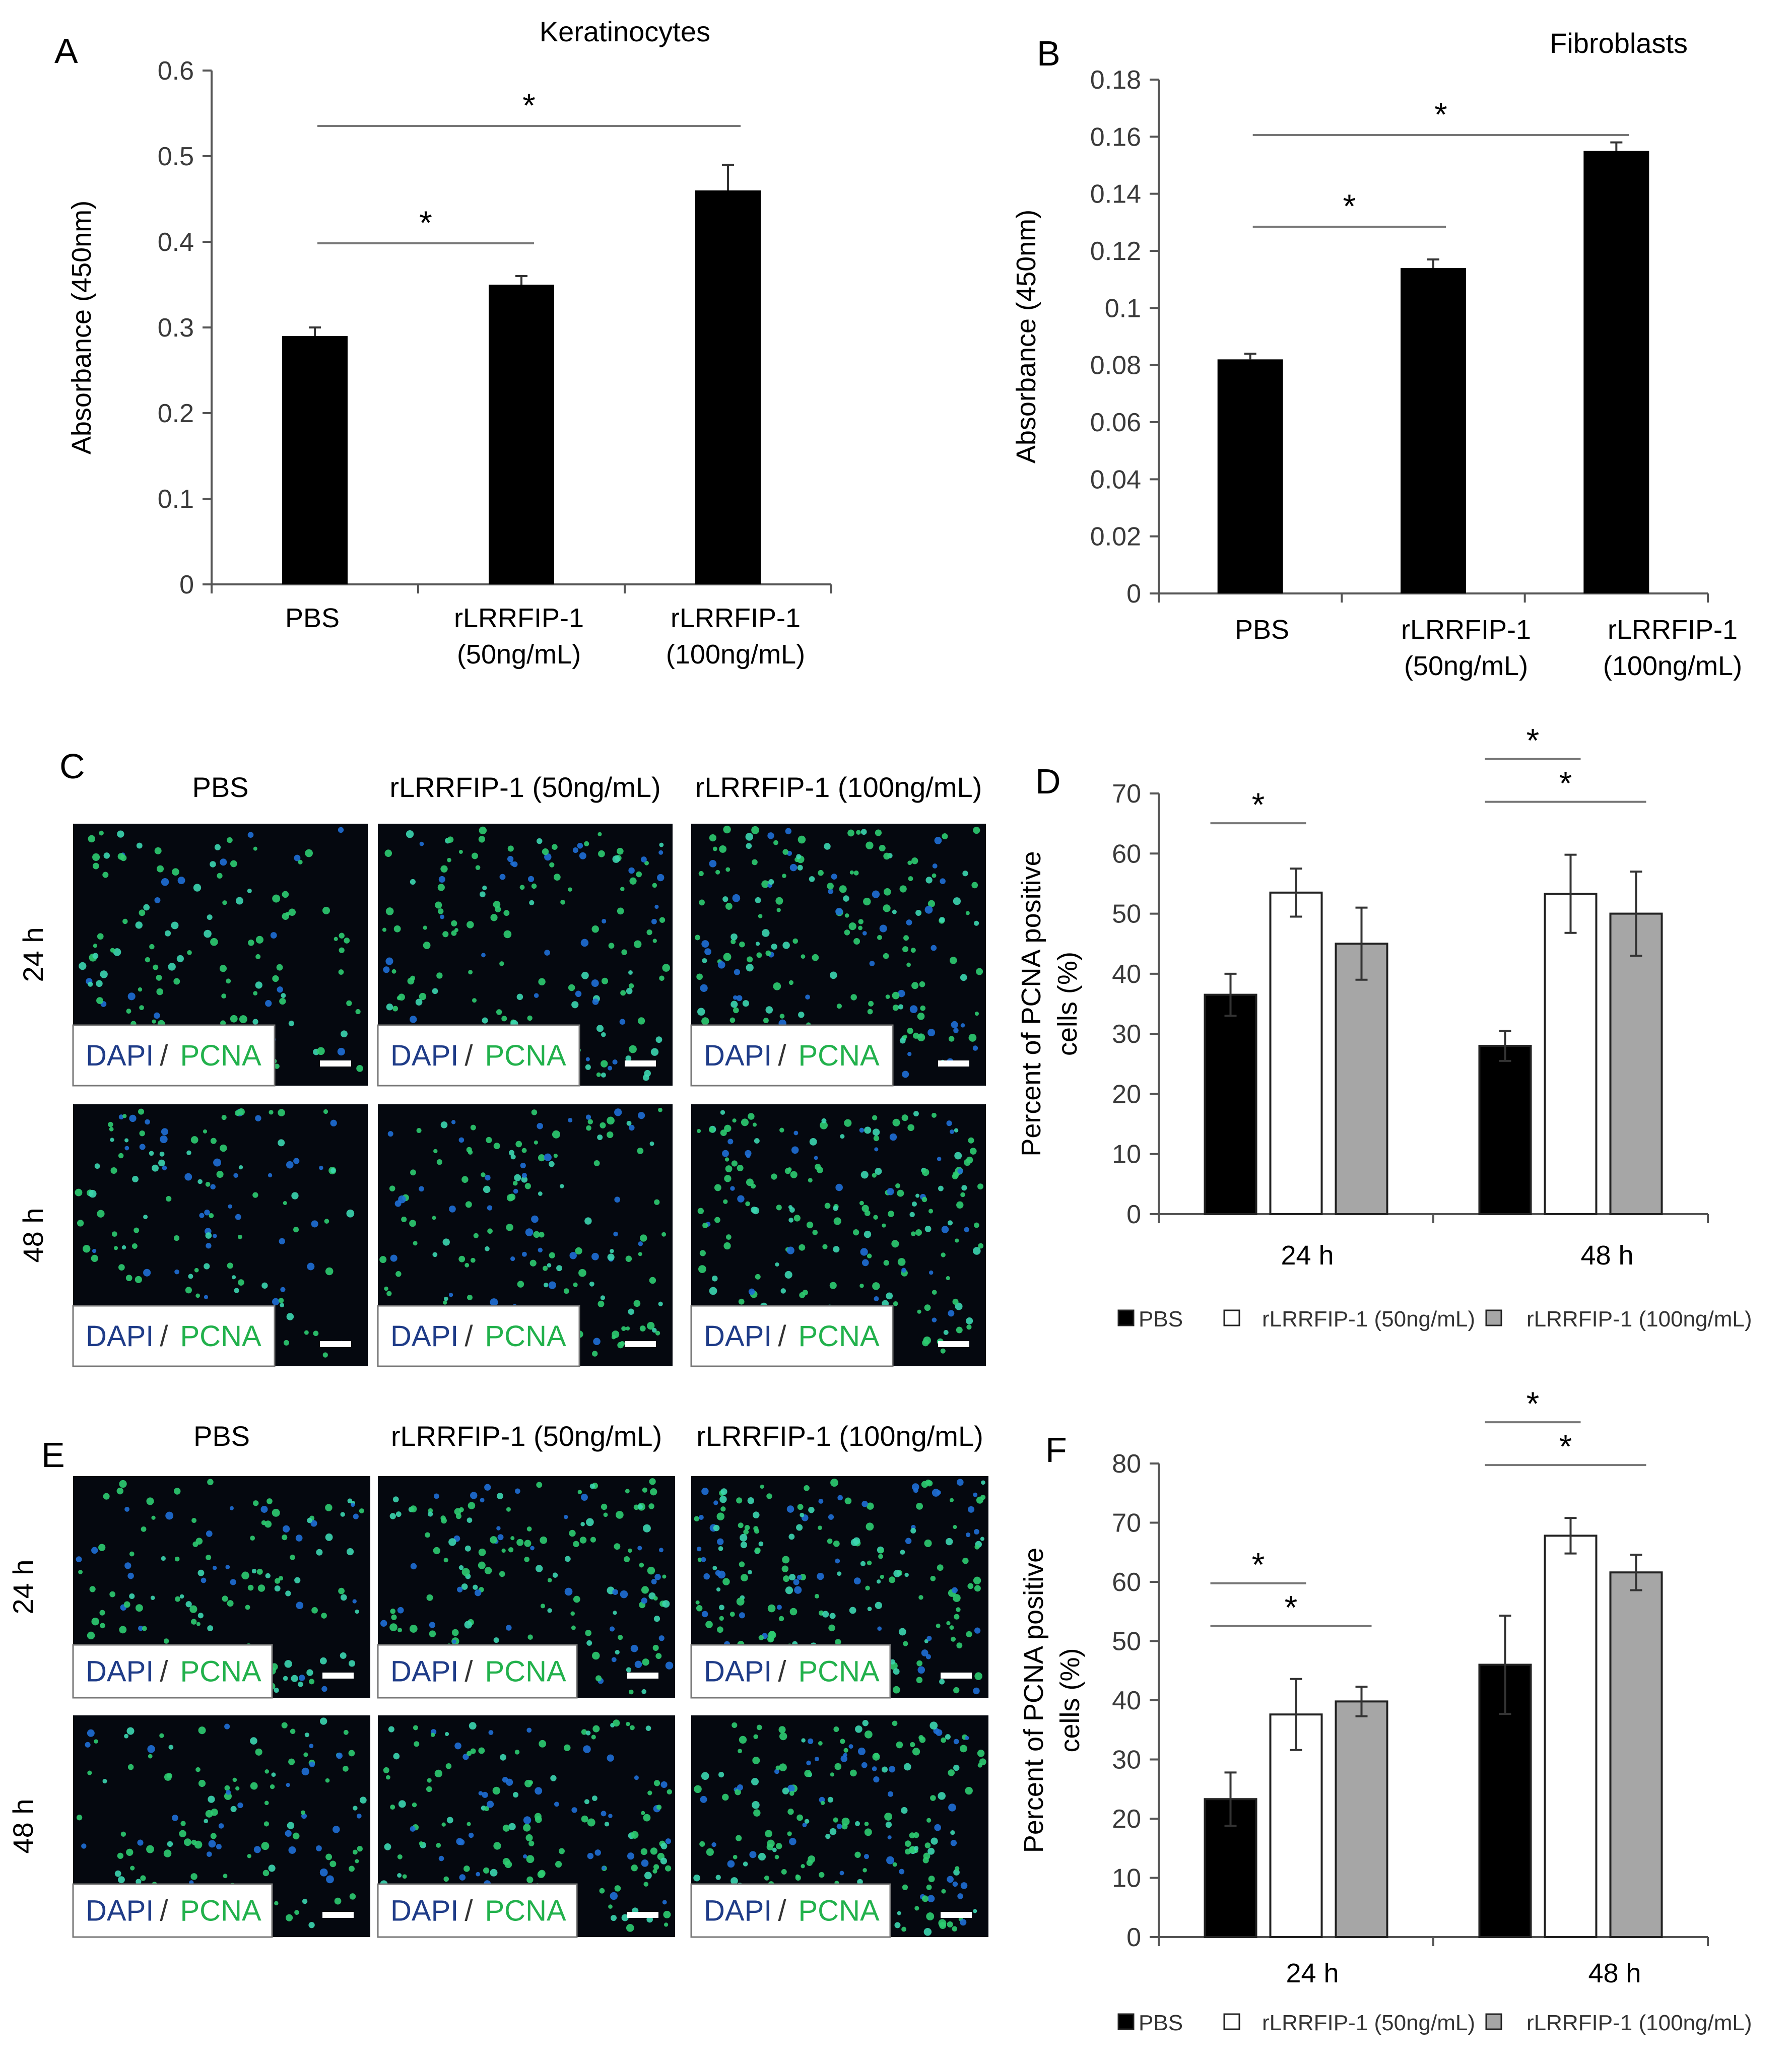 Image resolution: width=1792 pixels, height=2064 pixels. I want to click on significance-star: *, so click(1259, 1564).